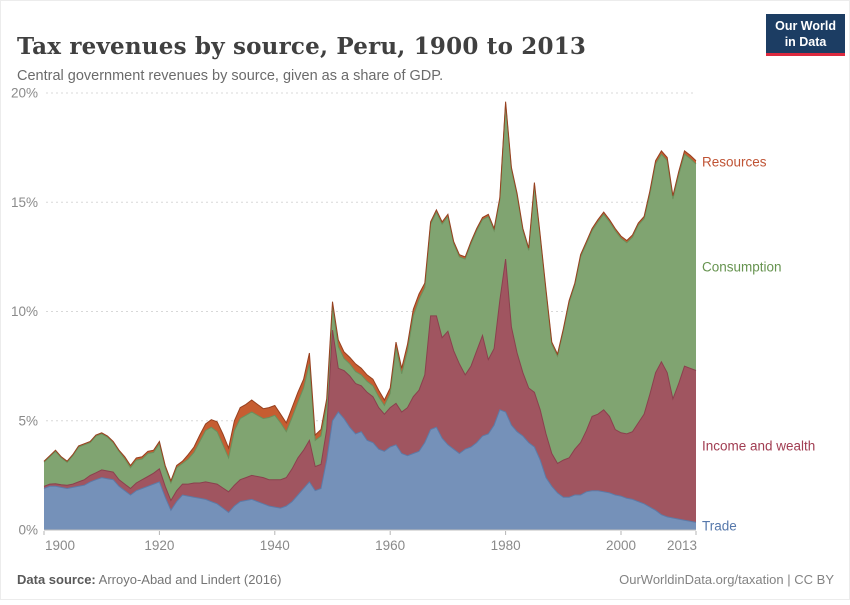 Image resolution: width=850 pixels, height=605 pixels. Describe the element at coordinates (390, 545) in the screenshot. I see `x-axis-label: 1960` at that location.